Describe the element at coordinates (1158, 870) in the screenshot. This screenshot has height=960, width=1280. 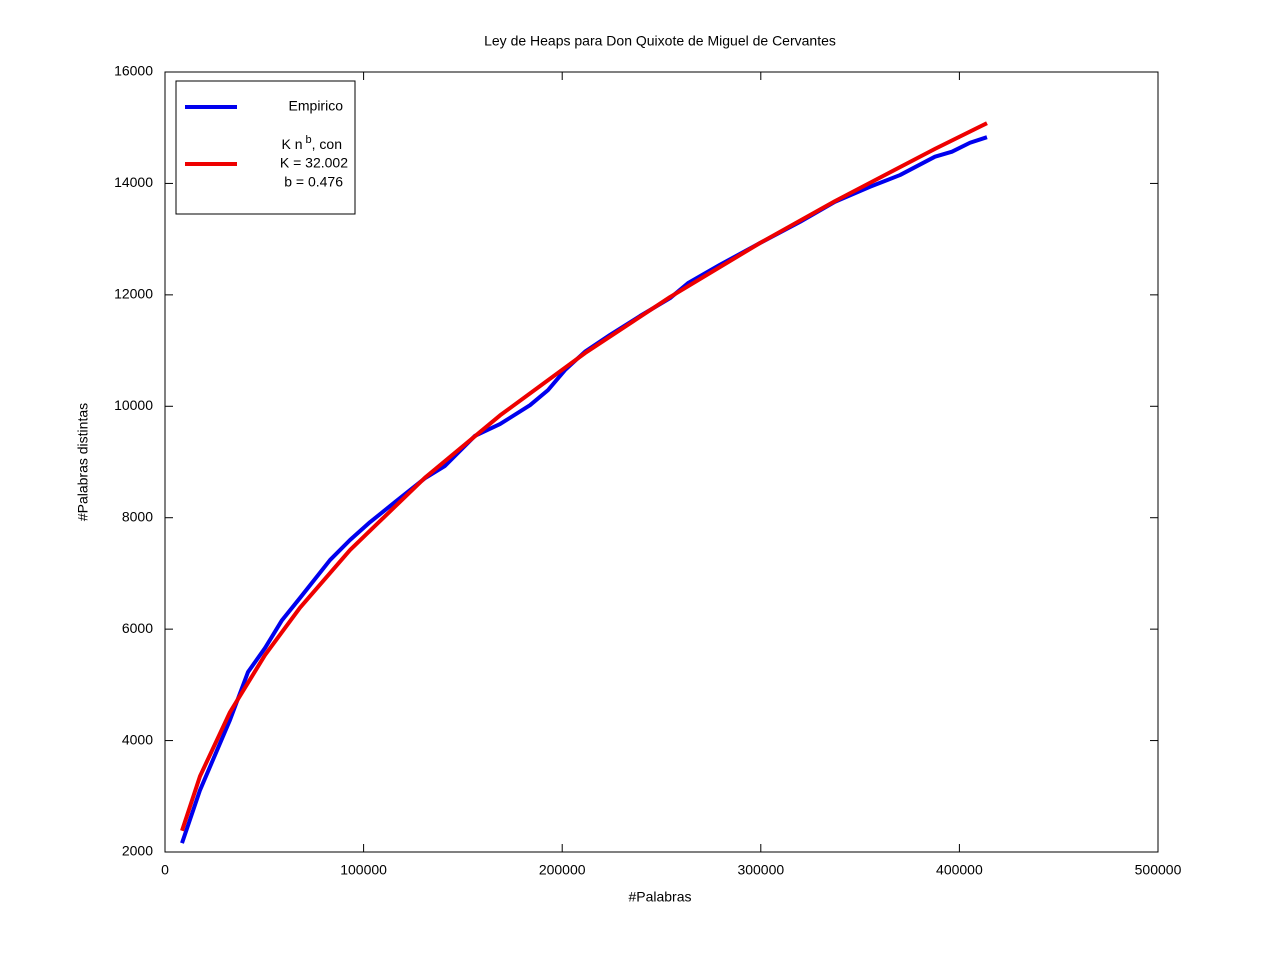
I see `x-tick-label: 500000` at that location.